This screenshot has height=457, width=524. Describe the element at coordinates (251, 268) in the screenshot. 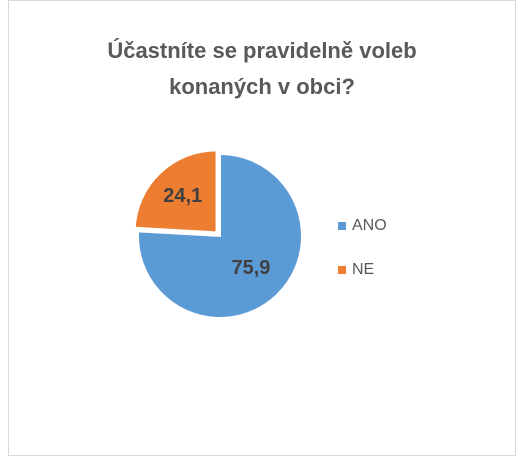

I see `data-label: 75,9` at that location.